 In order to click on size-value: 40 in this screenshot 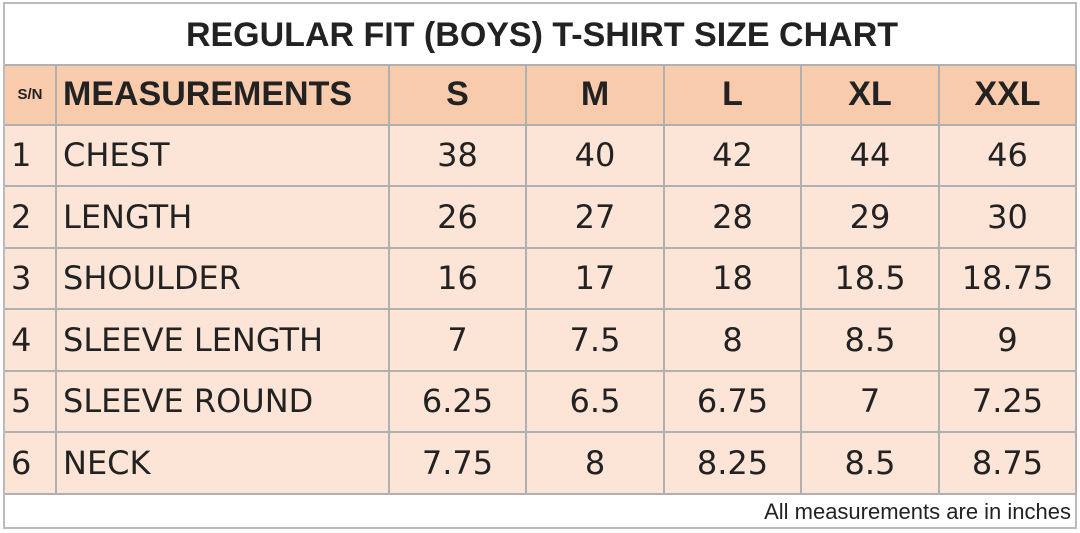, I will do `click(596, 156)`.